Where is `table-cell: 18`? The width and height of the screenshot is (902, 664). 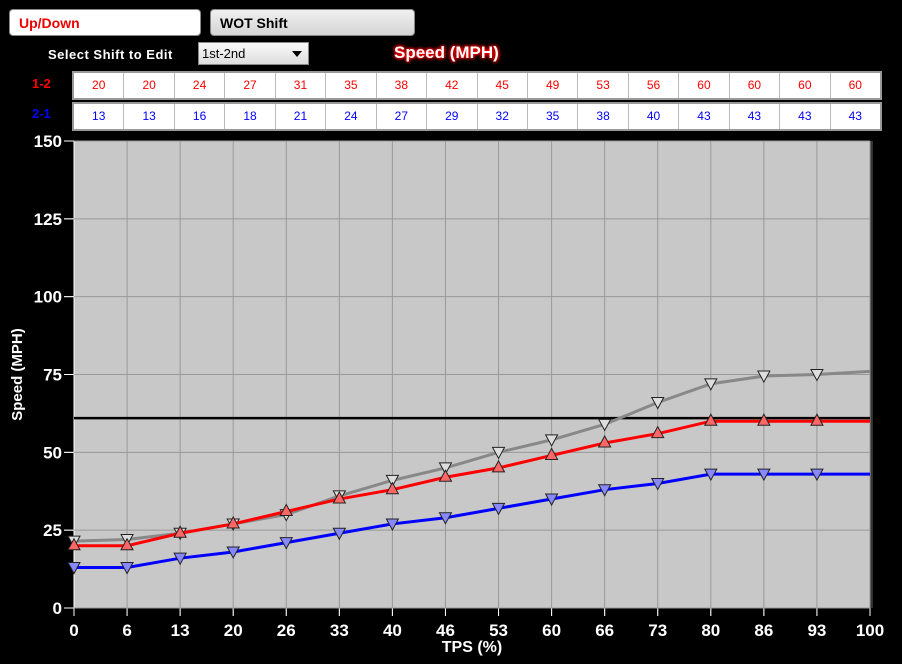
table-cell: 18 is located at coordinates (250, 116).